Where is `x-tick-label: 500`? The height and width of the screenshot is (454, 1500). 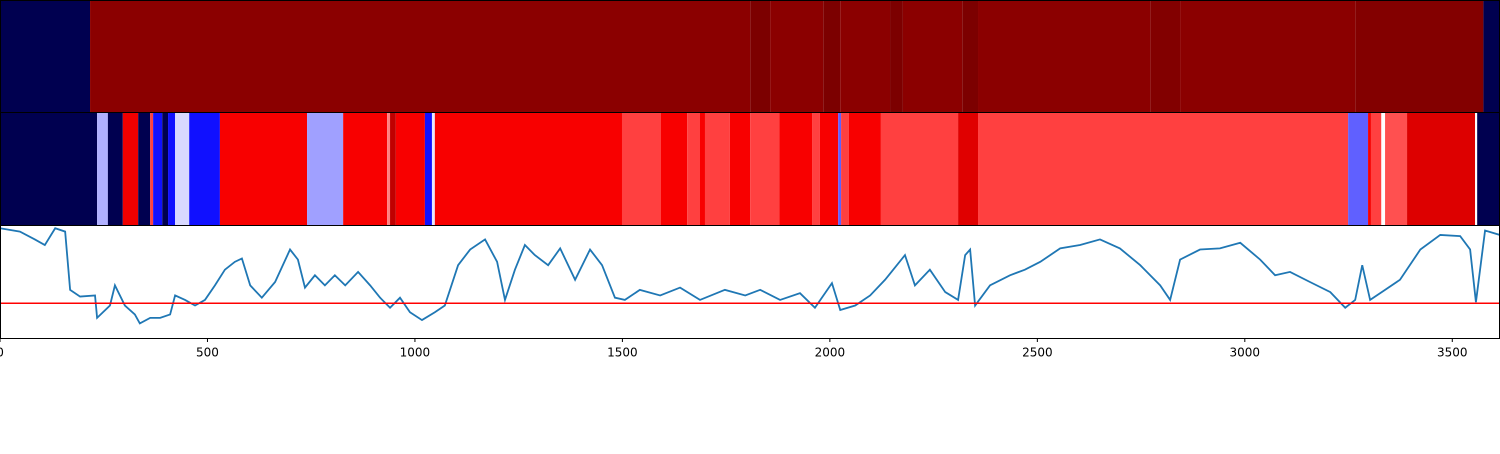
x-tick-label: 500 is located at coordinates (207, 353).